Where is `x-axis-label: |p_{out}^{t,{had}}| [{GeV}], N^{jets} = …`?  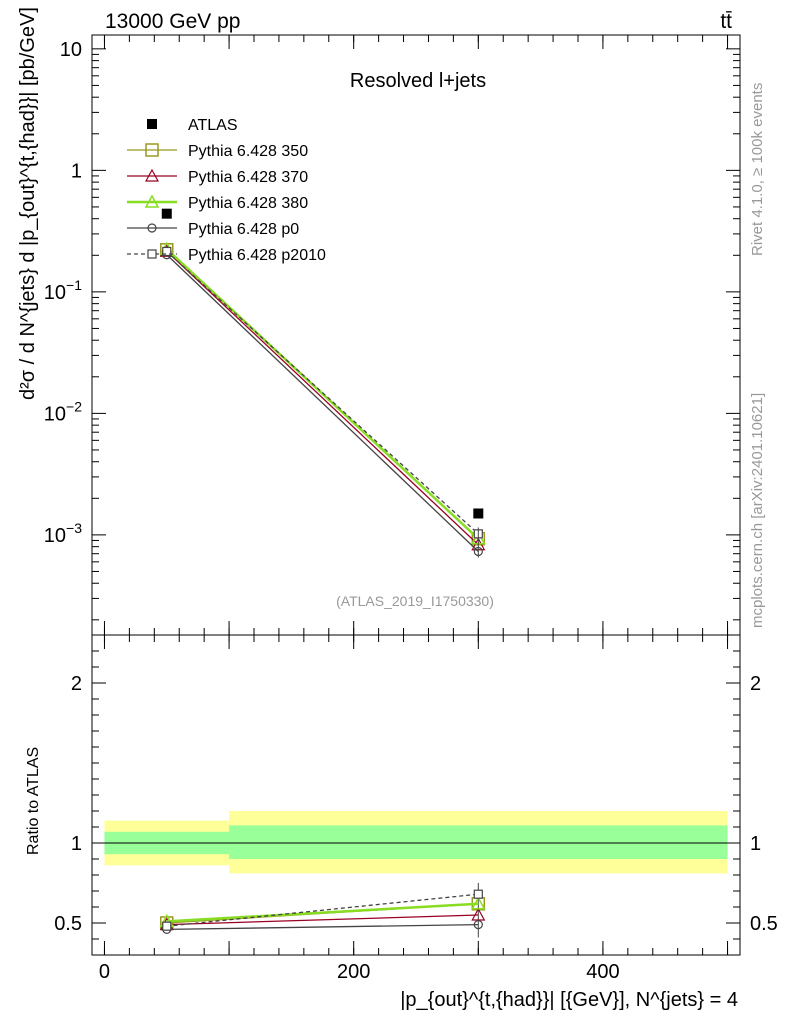 x-axis-label: |p_{out}^{t,{had}}| [{GeV}], N^{jets} = … is located at coordinates (569, 1000).